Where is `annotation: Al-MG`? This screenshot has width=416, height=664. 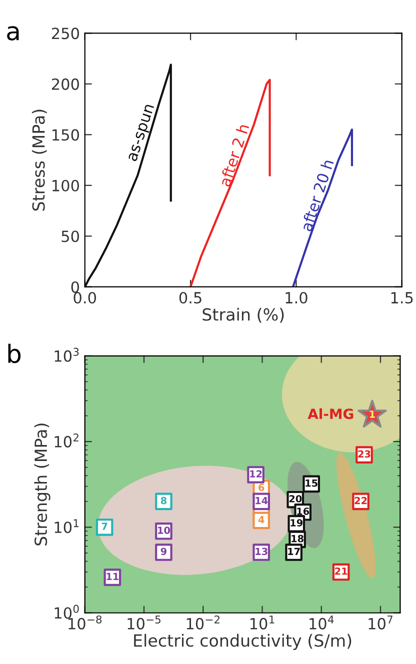 annotation: Al-MG is located at coordinates (331, 414).